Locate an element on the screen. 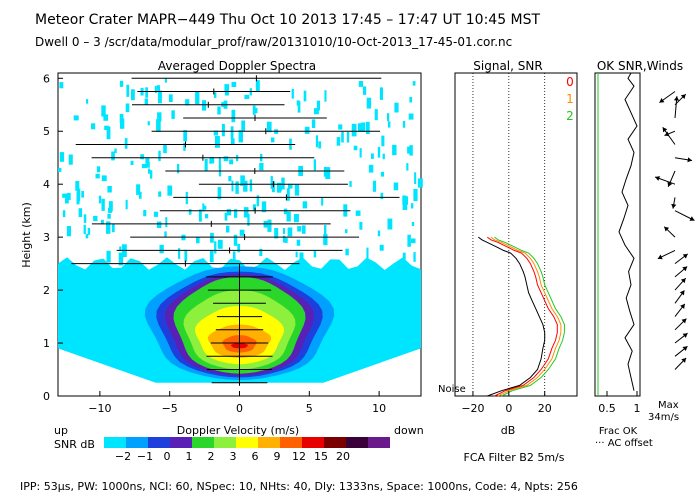 The image size is (700, 500). snr-legend-1: 1 is located at coordinates (570, 99).